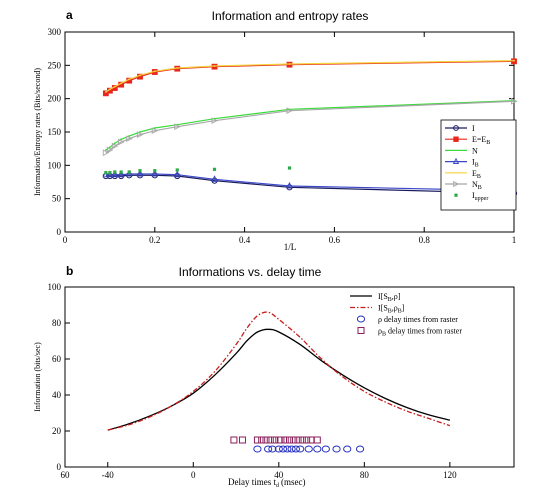  Describe the element at coordinates (335, 240) in the screenshot. I see `panel-a-x-tick-label: 0.6` at that location.